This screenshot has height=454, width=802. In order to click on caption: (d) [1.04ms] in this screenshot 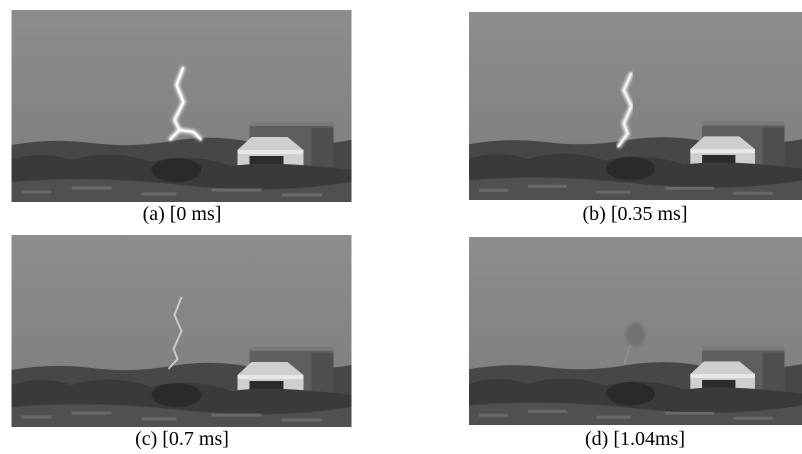, I will do `click(635, 439)`.